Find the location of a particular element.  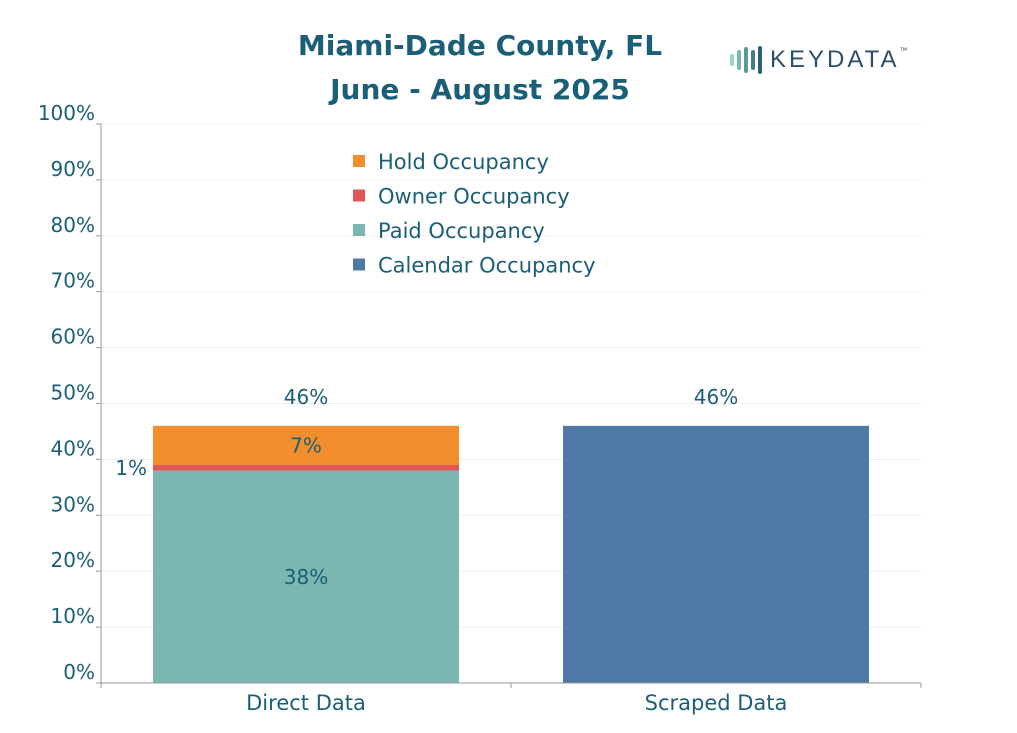

chart-title: Miami-Dade County, FL June - August 2025 is located at coordinates (480, 68).